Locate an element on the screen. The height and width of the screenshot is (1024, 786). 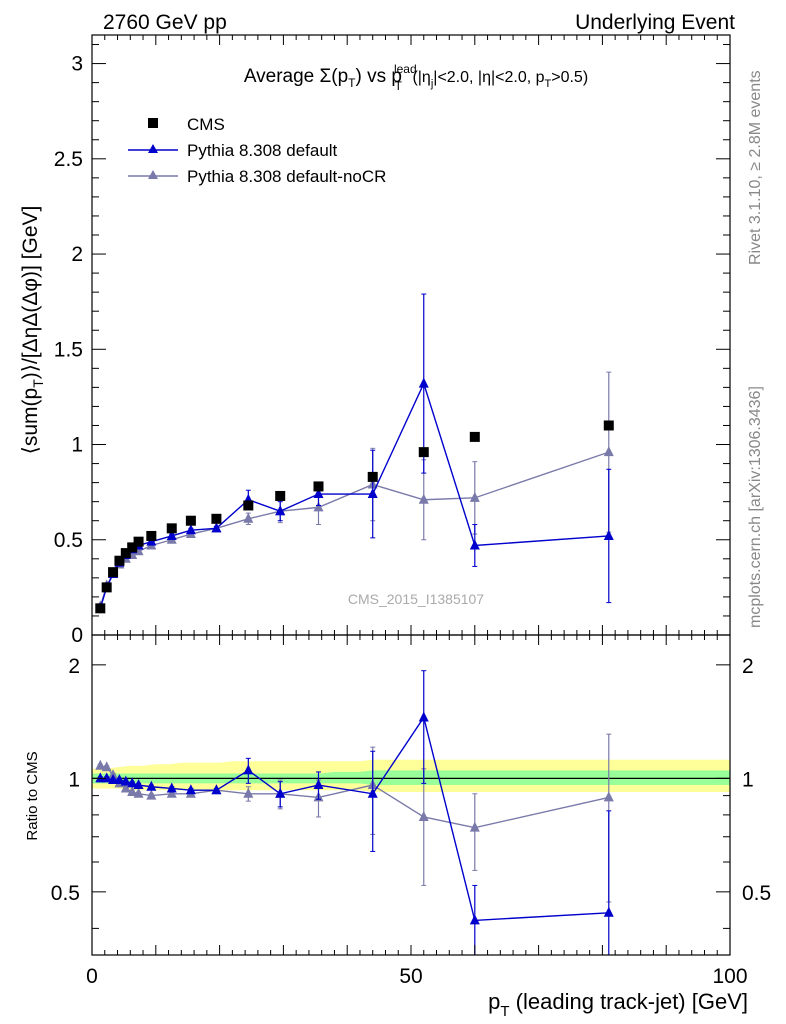
header-left: 2760 GeV pp is located at coordinates (165, 22).